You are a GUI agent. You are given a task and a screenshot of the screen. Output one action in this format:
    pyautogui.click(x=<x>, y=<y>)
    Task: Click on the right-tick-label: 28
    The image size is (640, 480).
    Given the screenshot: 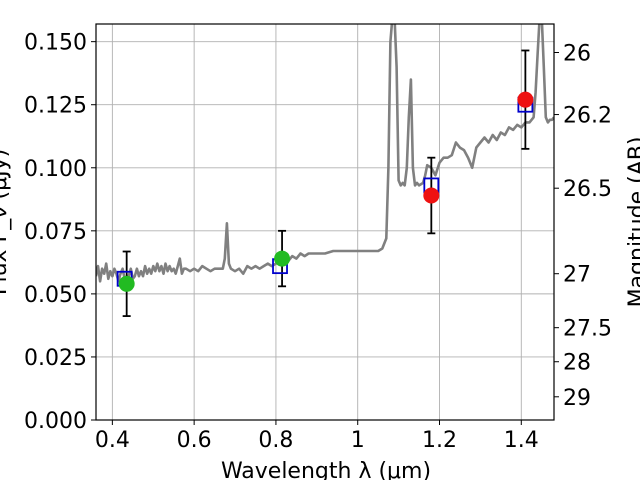 What is the action you would take?
    pyautogui.click(x=577, y=363)
    